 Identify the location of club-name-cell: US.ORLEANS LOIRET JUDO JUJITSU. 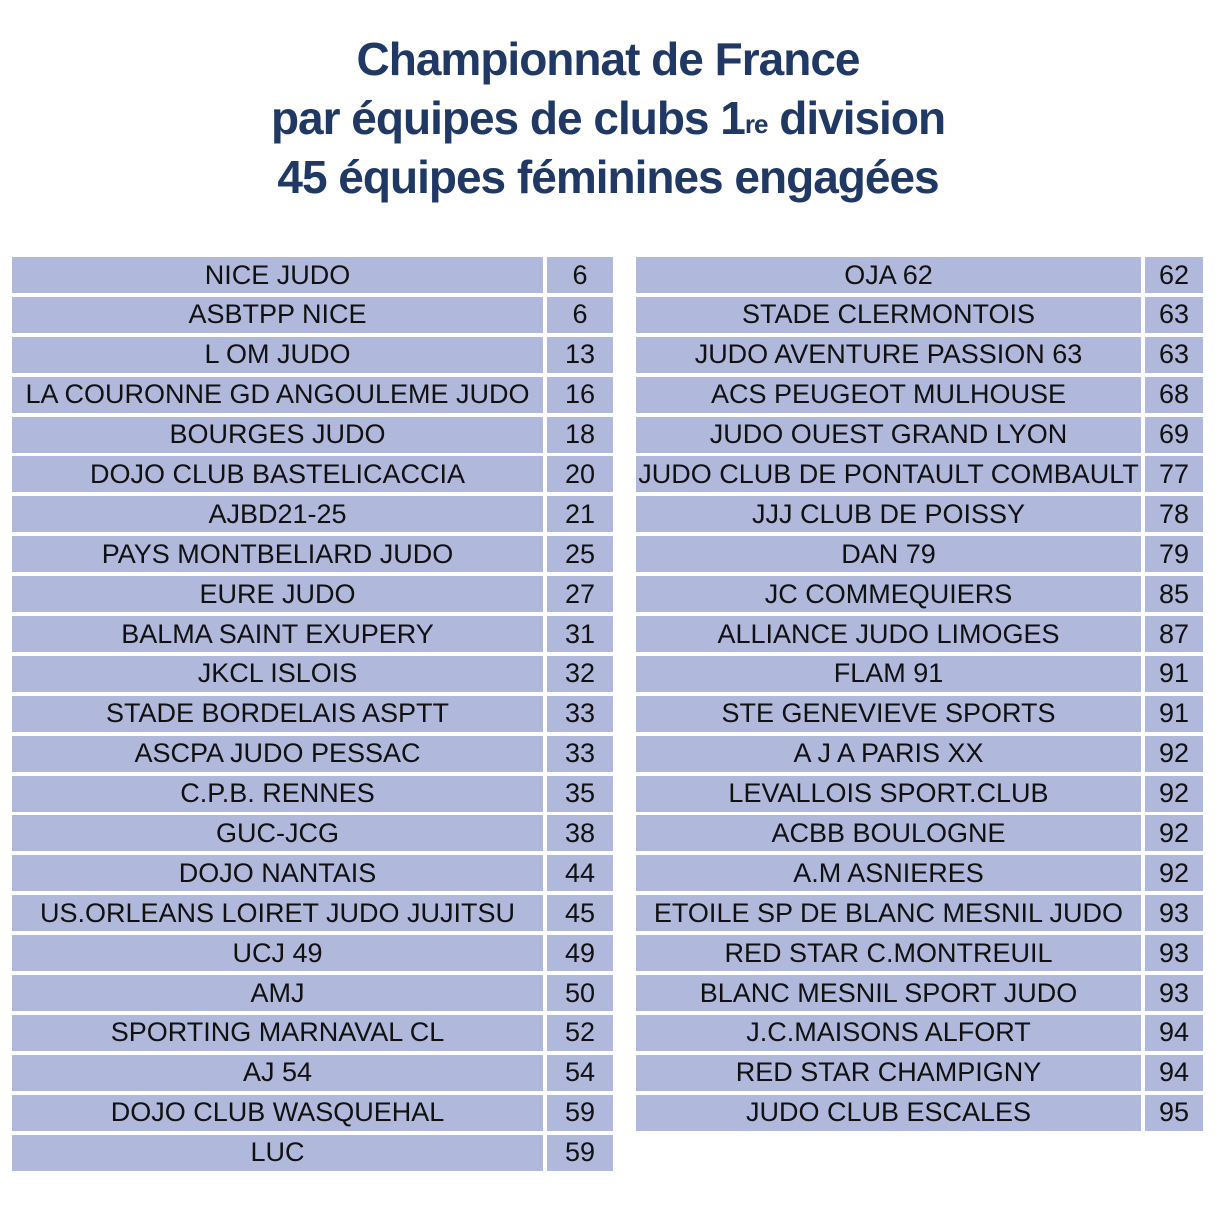
(277, 913).